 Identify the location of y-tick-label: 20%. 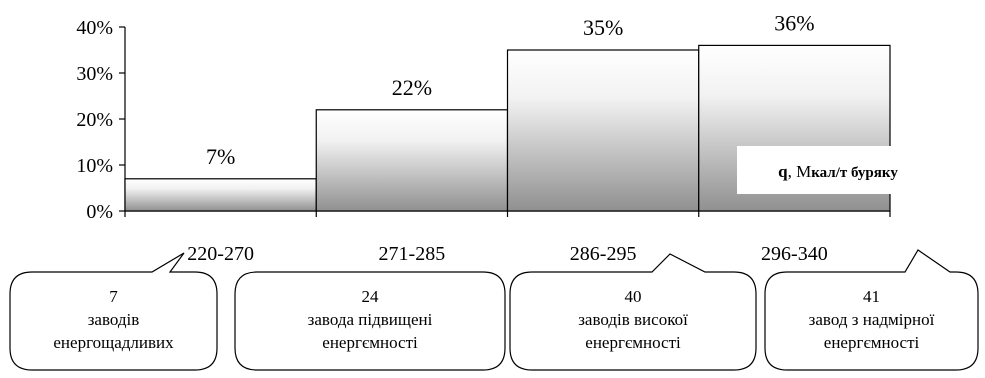
(94, 120).